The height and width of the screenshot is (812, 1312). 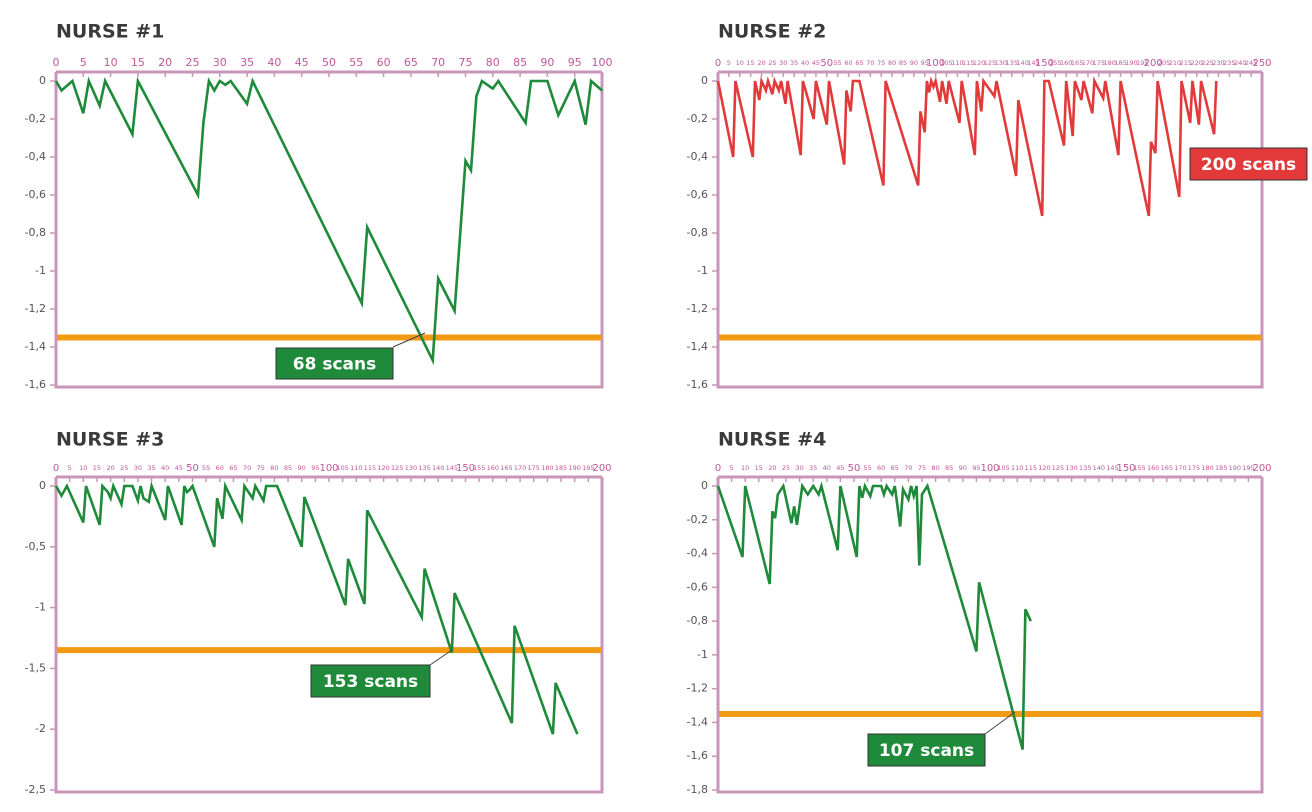 I want to click on x-tick-label: 35, so click(x=247, y=62).